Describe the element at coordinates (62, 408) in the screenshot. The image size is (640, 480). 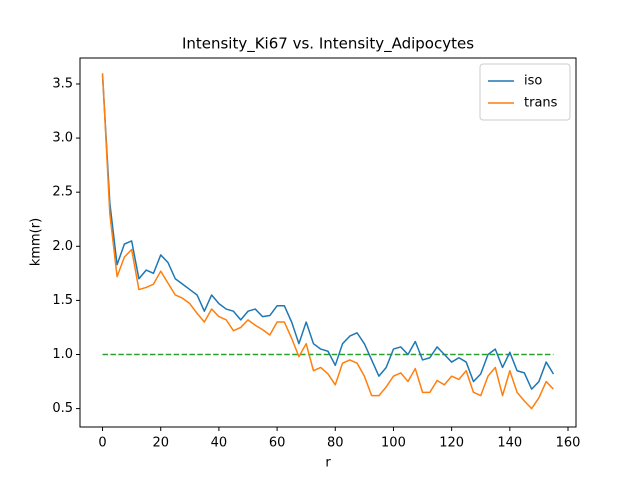
I see `y-tick-label: 0.5` at that location.